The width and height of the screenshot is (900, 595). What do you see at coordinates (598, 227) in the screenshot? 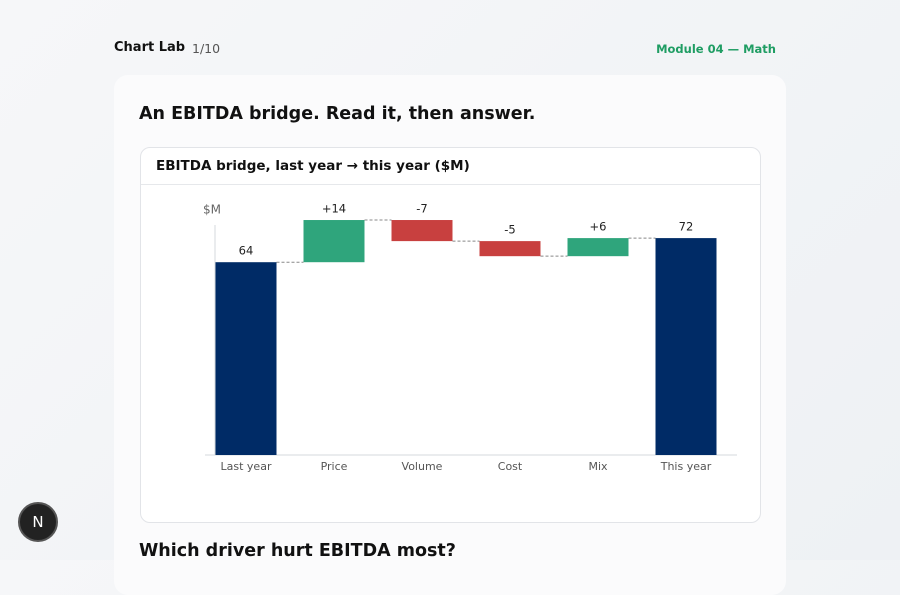
I see `value-label: +6` at bounding box center [598, 227].